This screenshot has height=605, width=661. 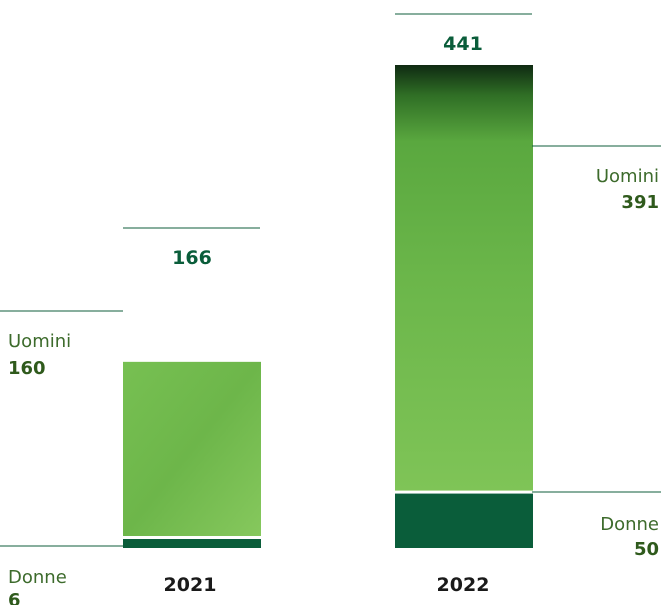 I want to click on total-label-2021: 166, so click(x=192, y=258).